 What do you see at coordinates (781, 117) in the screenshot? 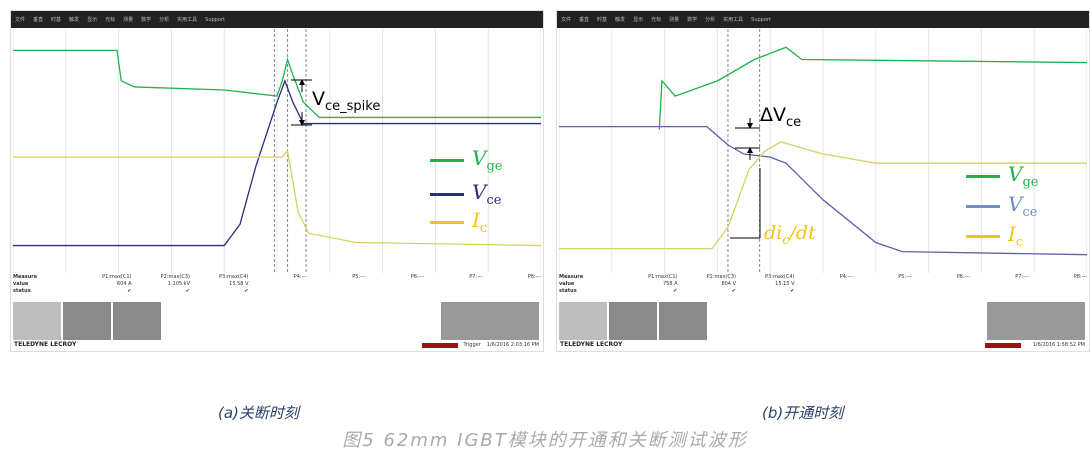
I see `delta-vce-label: ΔVce` at bounding box center [781, 117].